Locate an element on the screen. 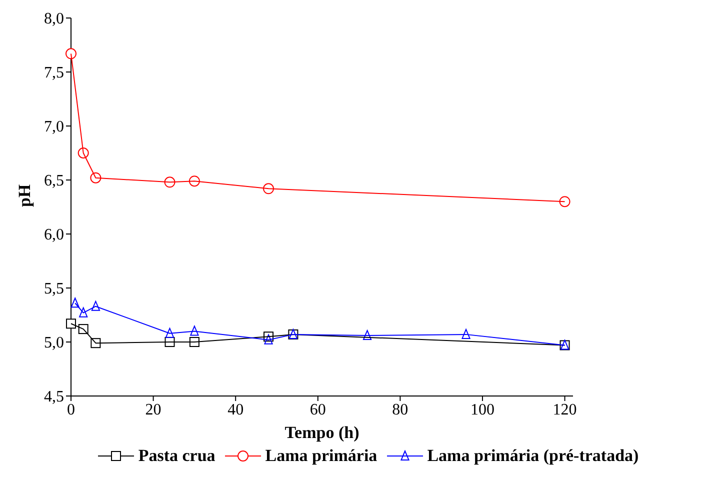  x-tick-label: 80 is located at coordinates (400, 409).